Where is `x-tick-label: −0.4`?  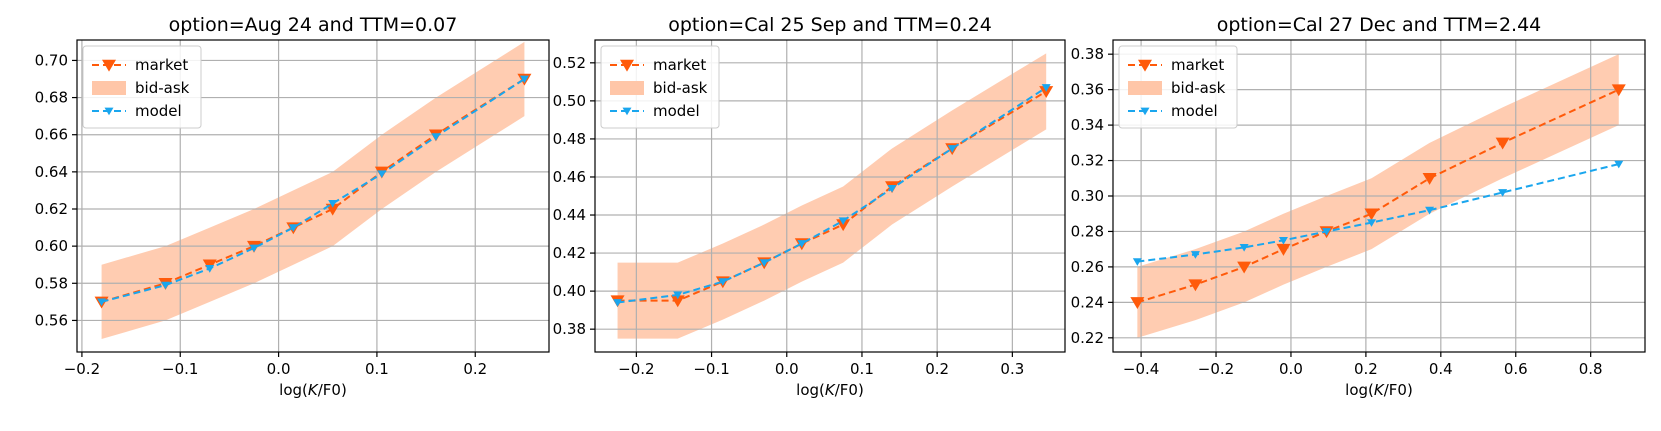
x-tick-label: −0.4 is located at coordinates (1141, 369).